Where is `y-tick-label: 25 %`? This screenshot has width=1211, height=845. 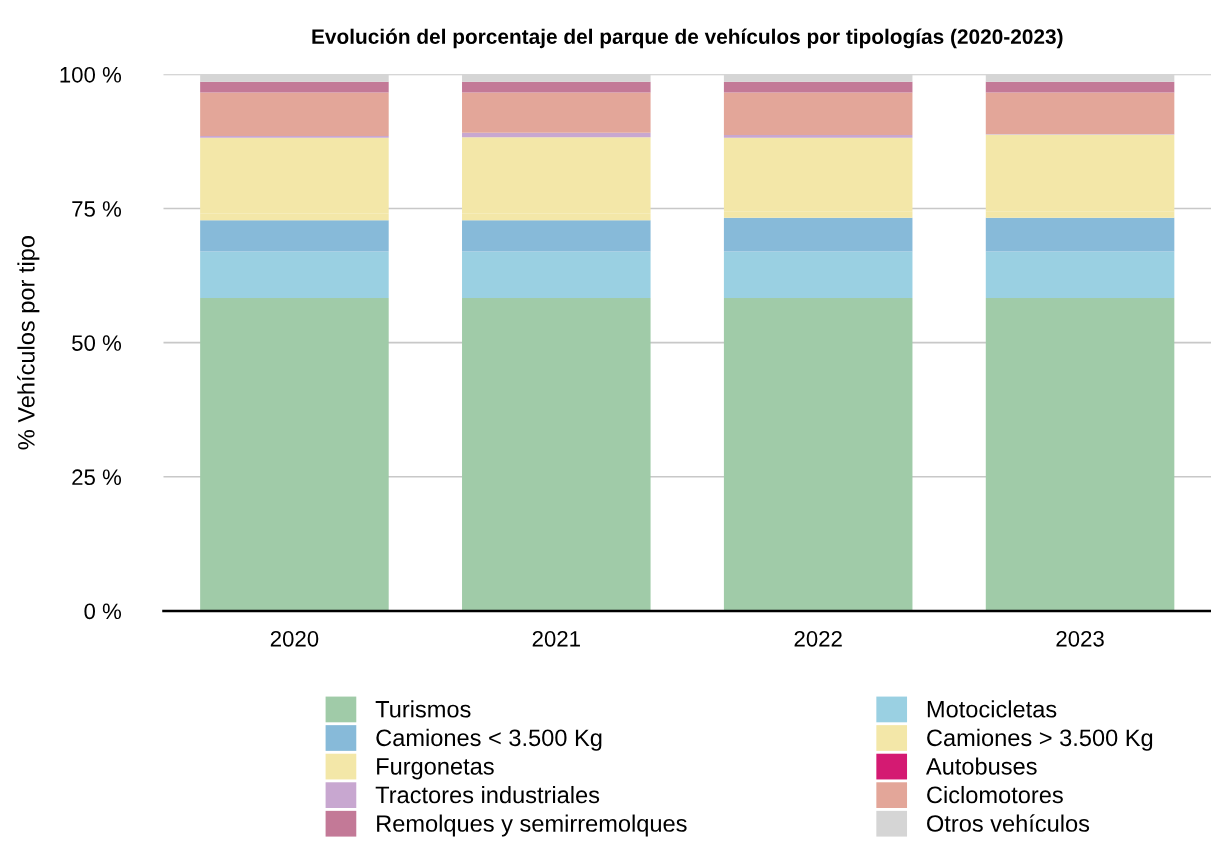 y-tick-label: 25 % is located at coordinates (97, 477).